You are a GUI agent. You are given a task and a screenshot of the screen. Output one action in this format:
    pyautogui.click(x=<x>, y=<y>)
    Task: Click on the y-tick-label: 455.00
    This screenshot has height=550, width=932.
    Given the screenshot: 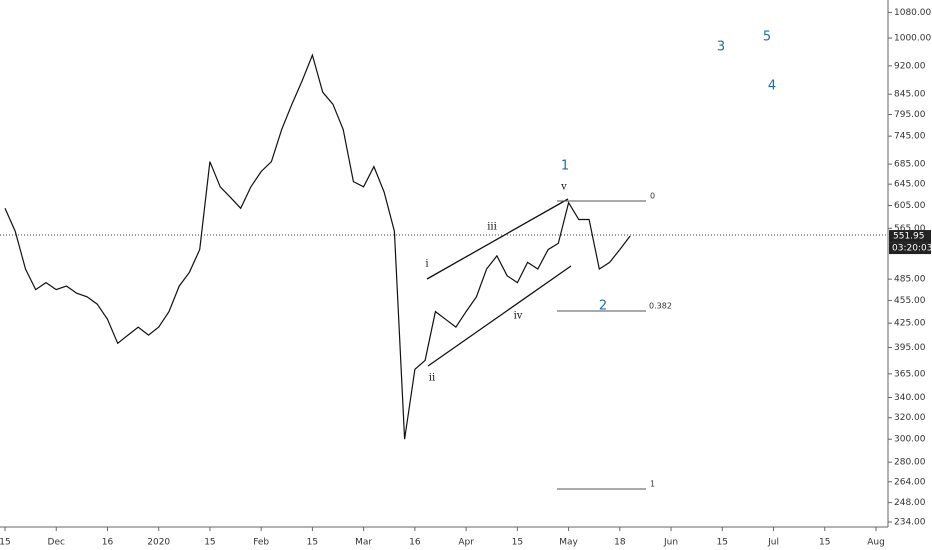 What is the action you would take?
    pyautogui.click(x=910, y=301)
    